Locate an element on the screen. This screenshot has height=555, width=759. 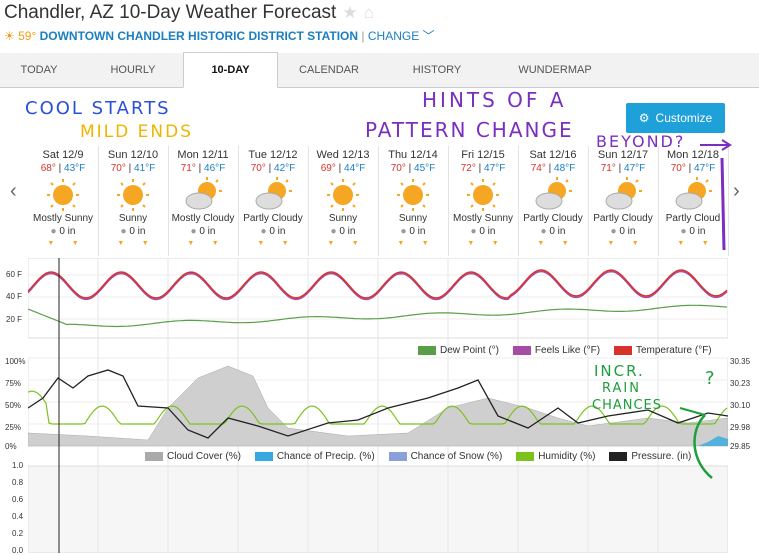
day-temps: 69° | 44°F is located at coordinates (343, 168).